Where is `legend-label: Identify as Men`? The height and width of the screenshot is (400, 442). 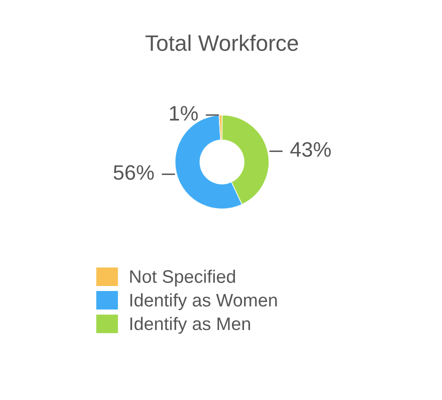 legend-label: Identify as Men is located at coordinates (190, 325).